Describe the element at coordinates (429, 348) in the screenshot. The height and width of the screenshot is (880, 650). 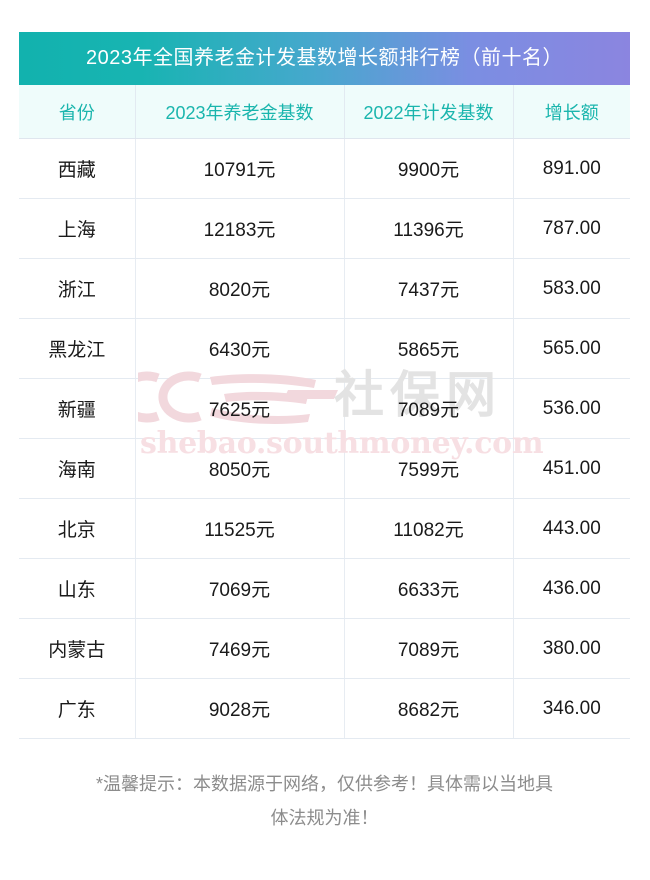
I see `cell-base_2022: 5865元` at that location.